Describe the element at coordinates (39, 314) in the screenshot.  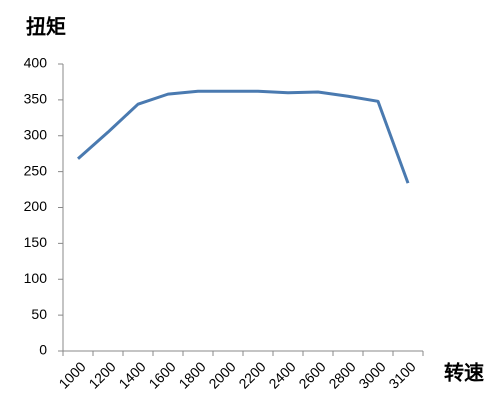
I see `y-tick-label: 50` at that location.